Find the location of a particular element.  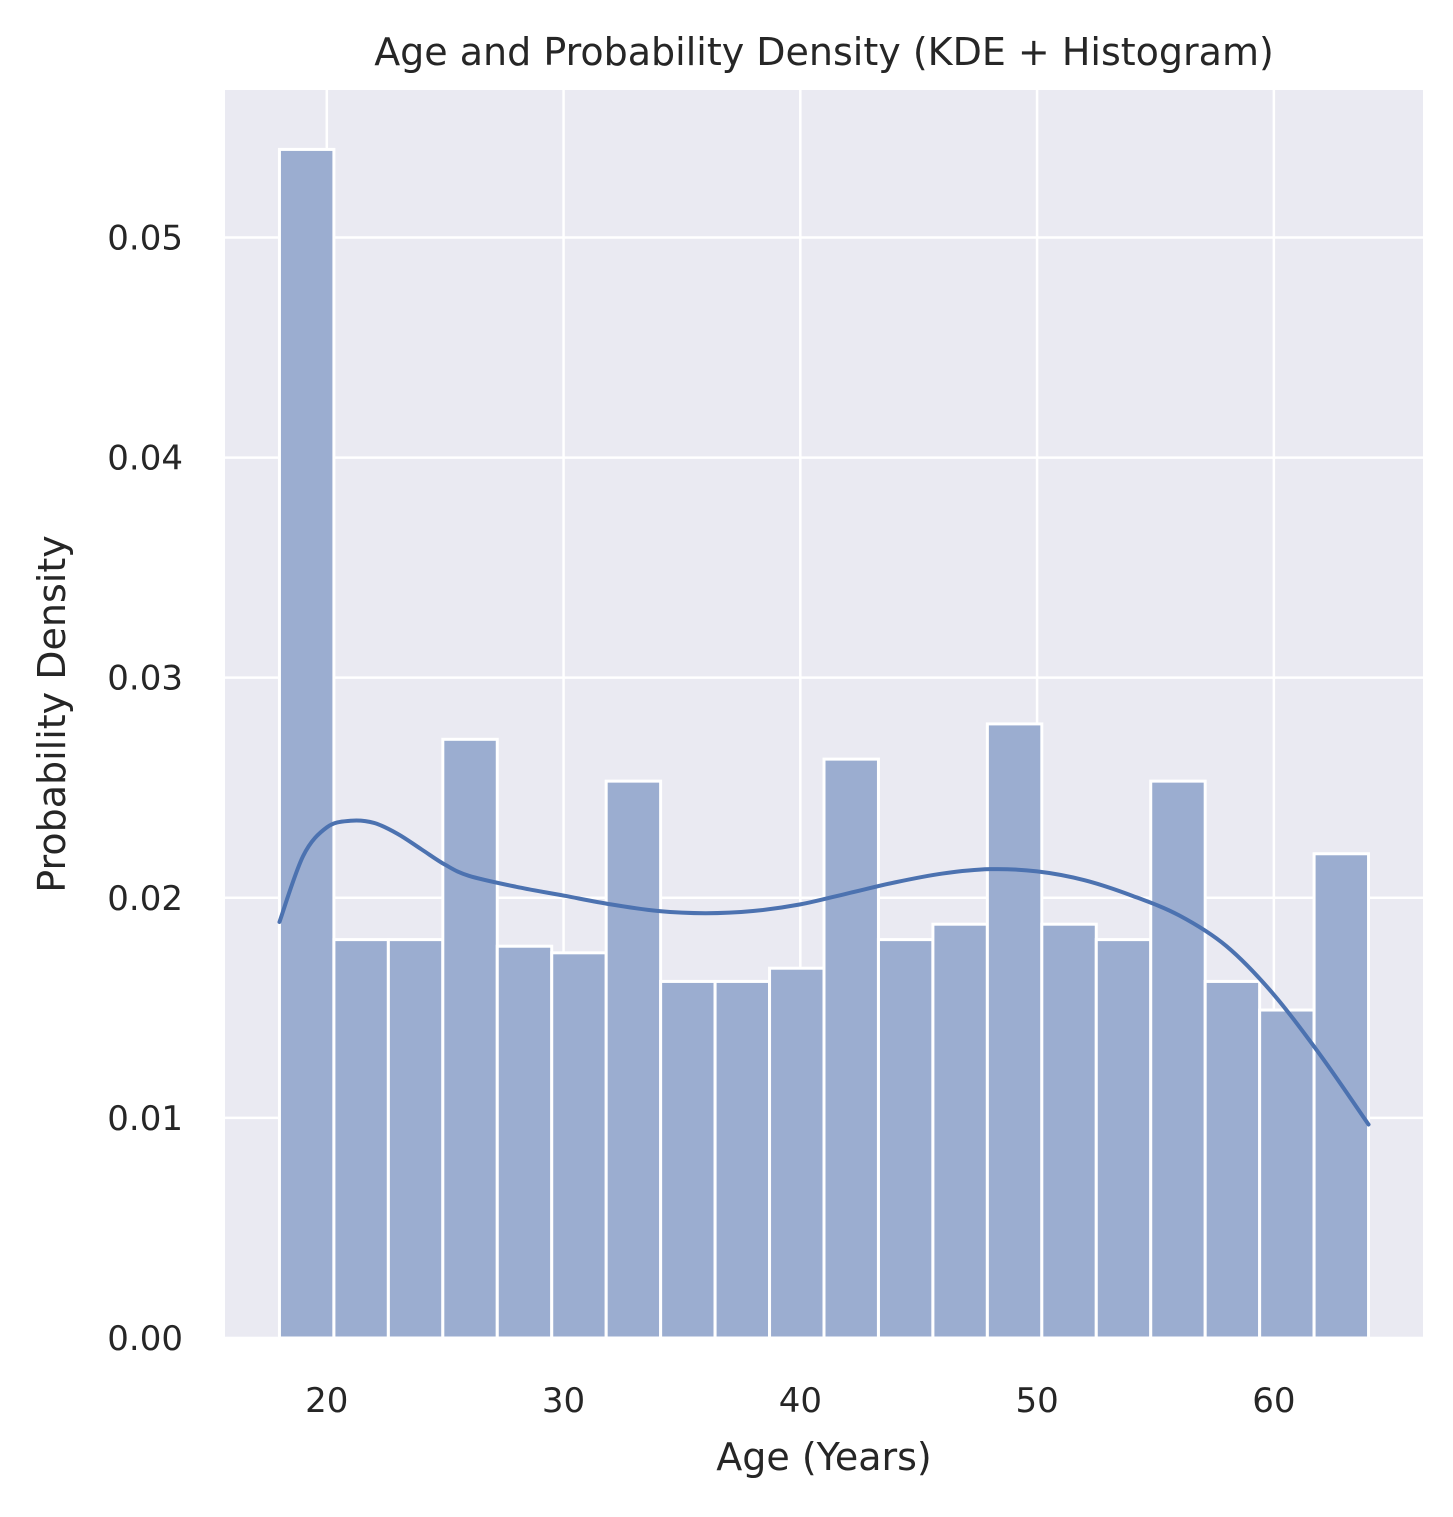

y-axis-title: Probability Density is located at coordinates (52, 713).